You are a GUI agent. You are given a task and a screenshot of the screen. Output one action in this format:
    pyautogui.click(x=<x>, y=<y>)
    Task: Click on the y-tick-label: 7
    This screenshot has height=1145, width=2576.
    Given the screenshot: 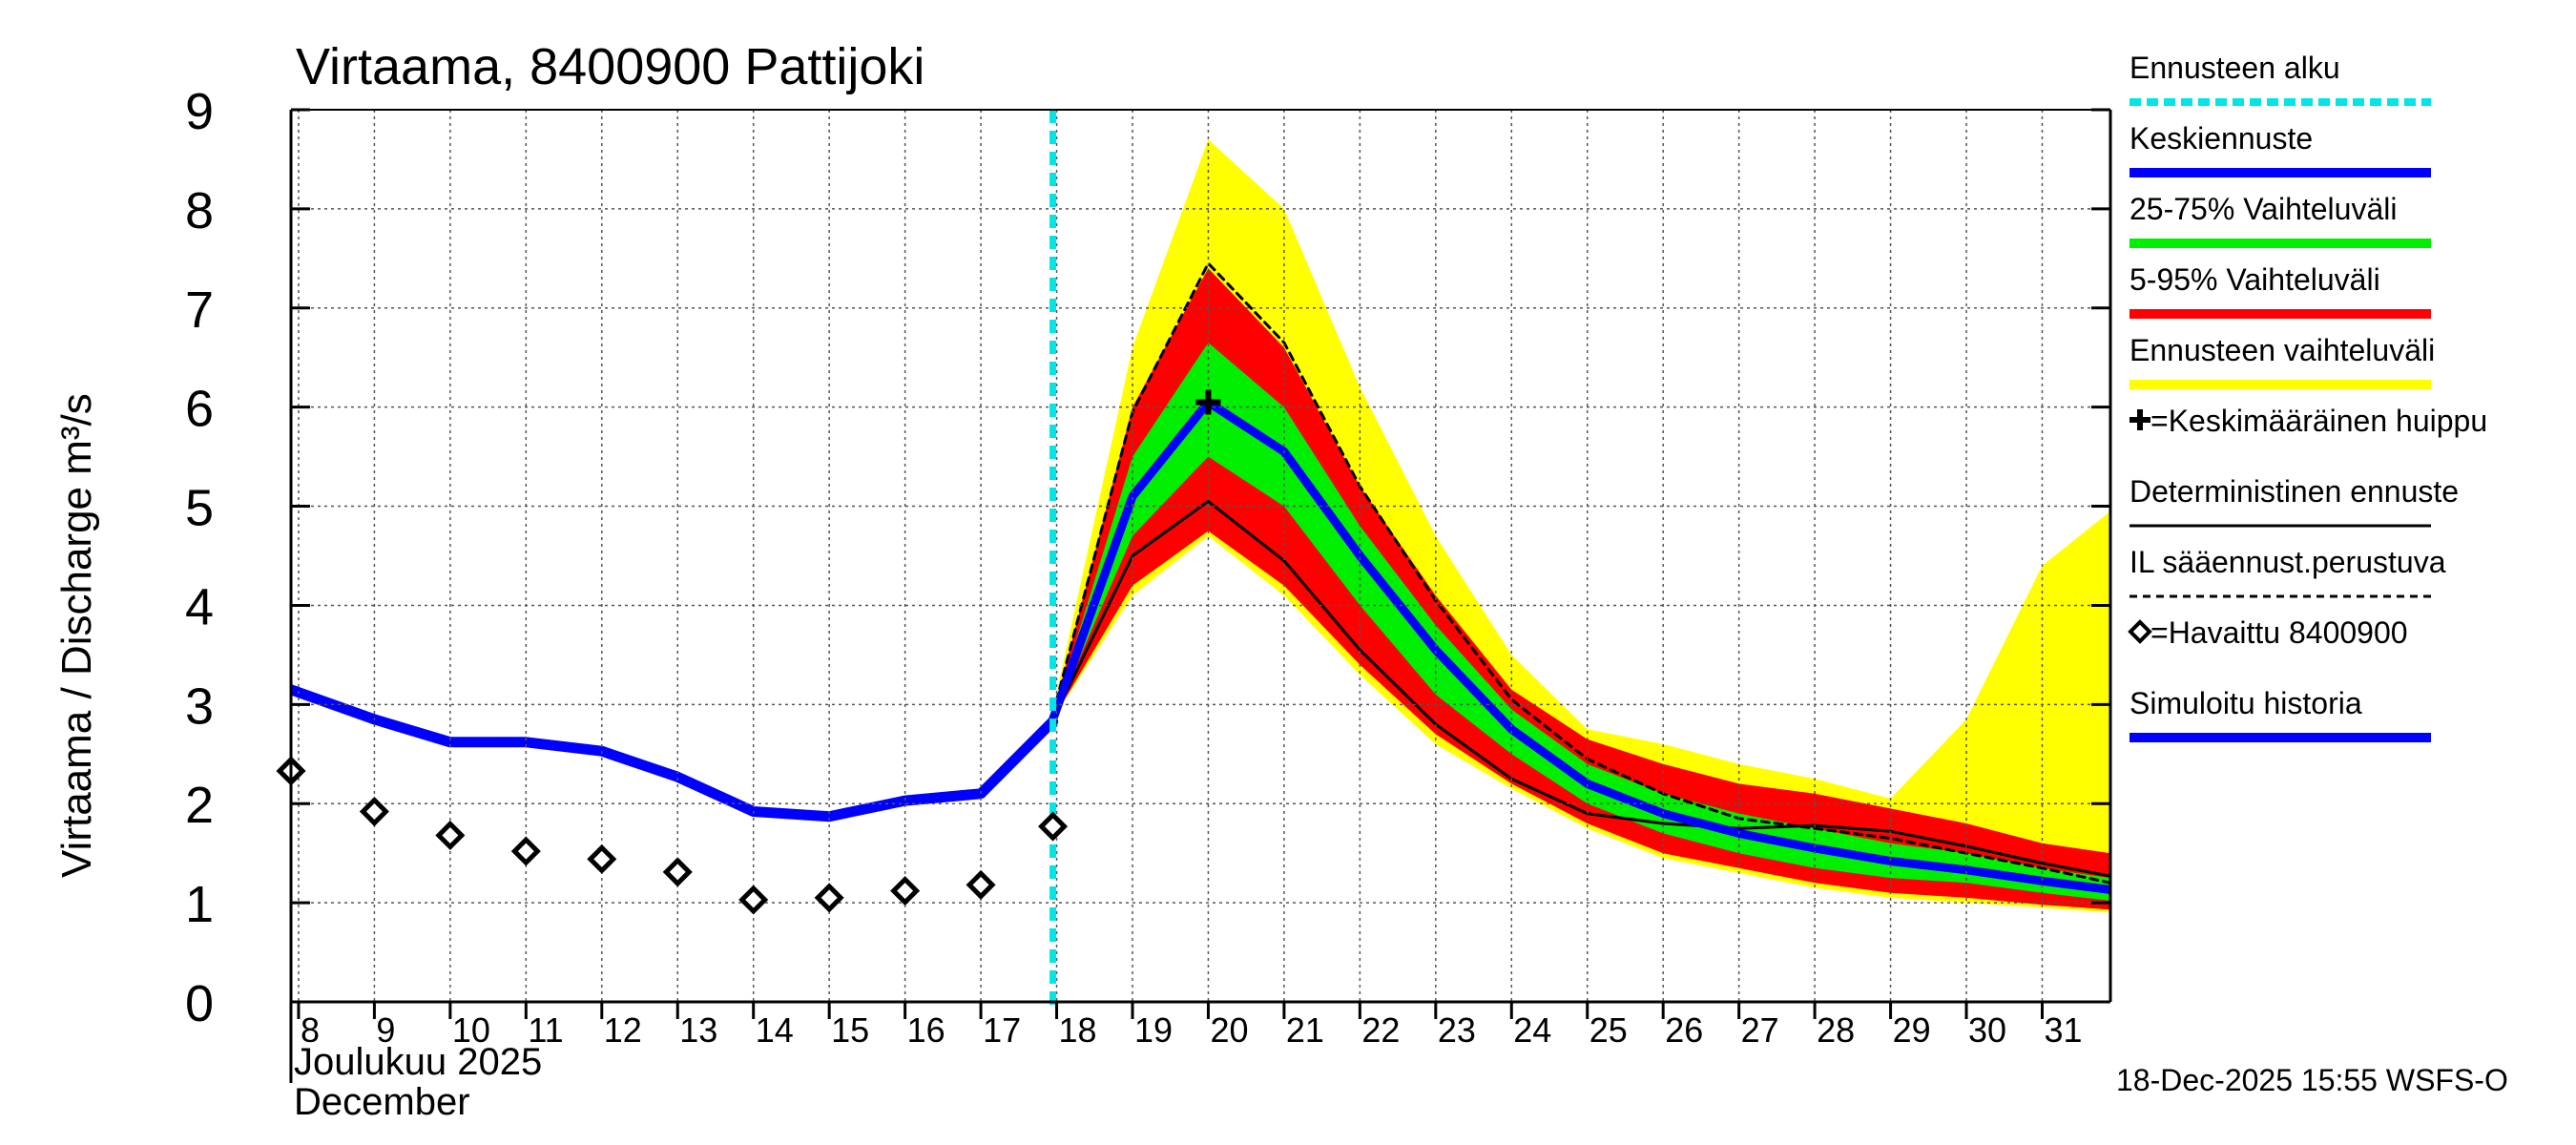 What is the action you would take?
    pyautogui.click(x=199, y=310)
    